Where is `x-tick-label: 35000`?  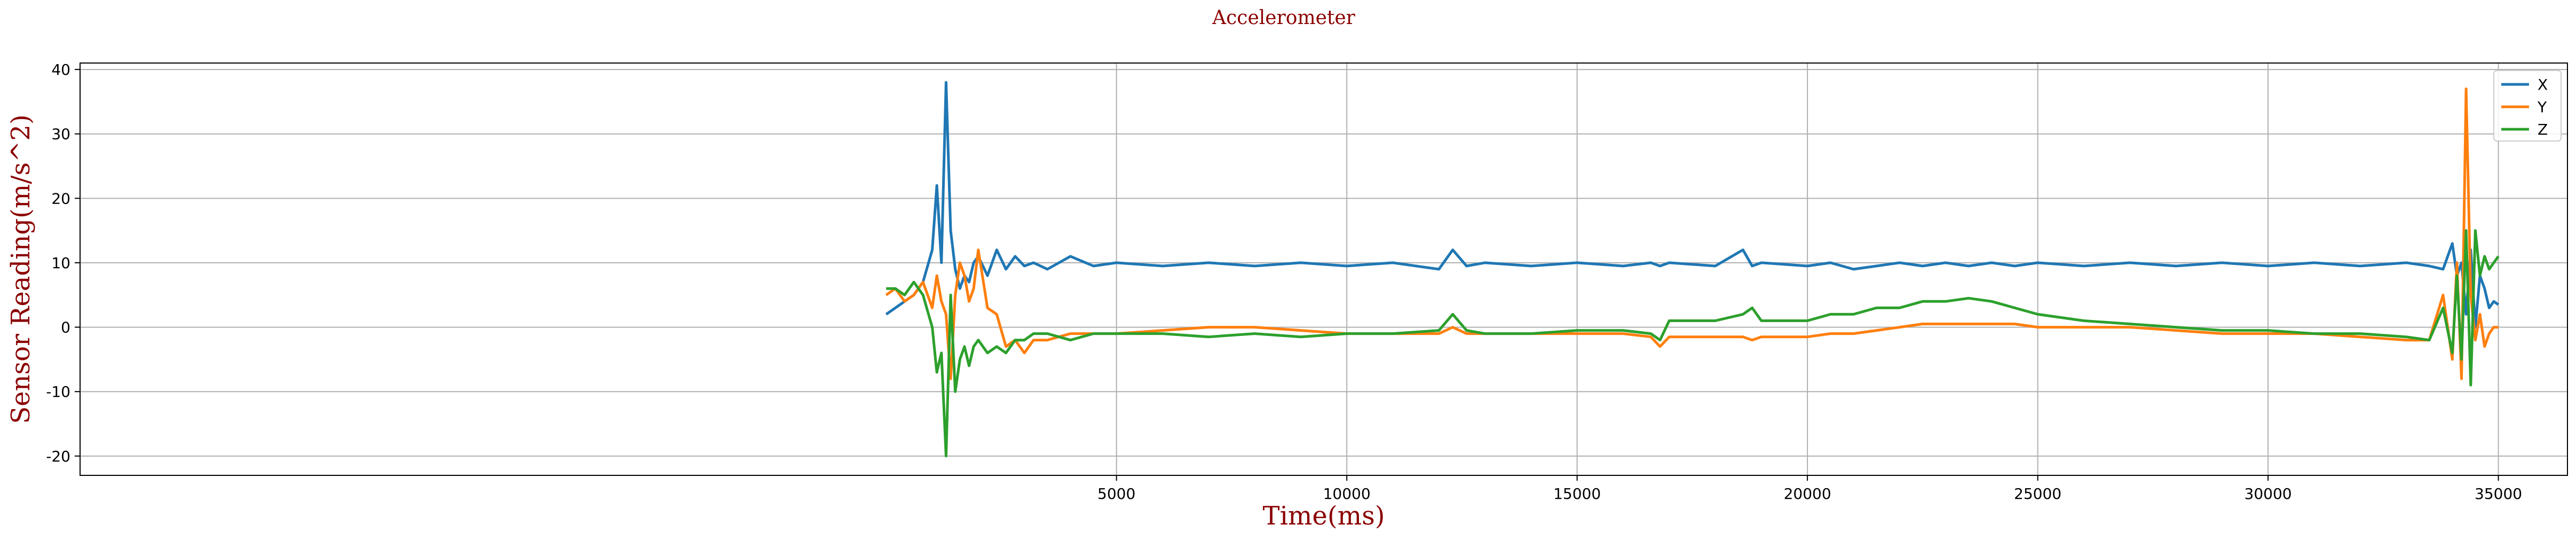
x-tick-label: 35000 is located at coordinates (2498, 494).